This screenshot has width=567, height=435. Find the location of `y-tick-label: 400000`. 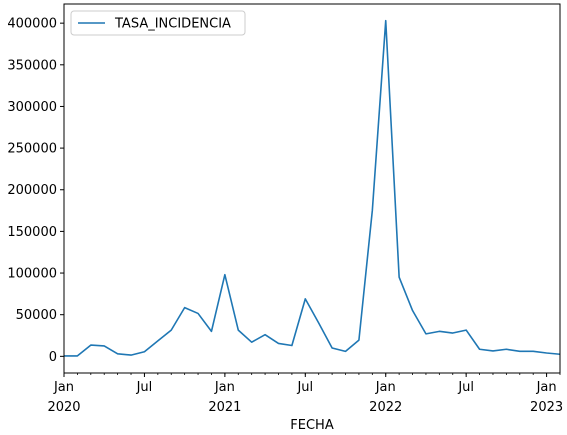

y-tick-label: 400000 is located at coordinates (32, 24).